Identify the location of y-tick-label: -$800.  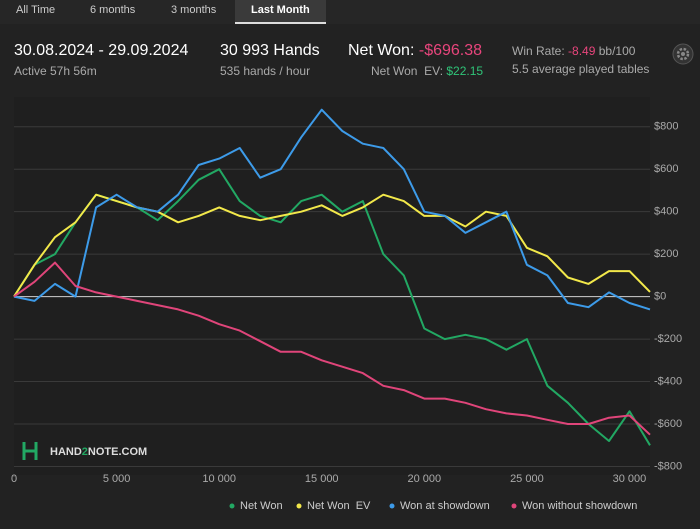
(668, 466).